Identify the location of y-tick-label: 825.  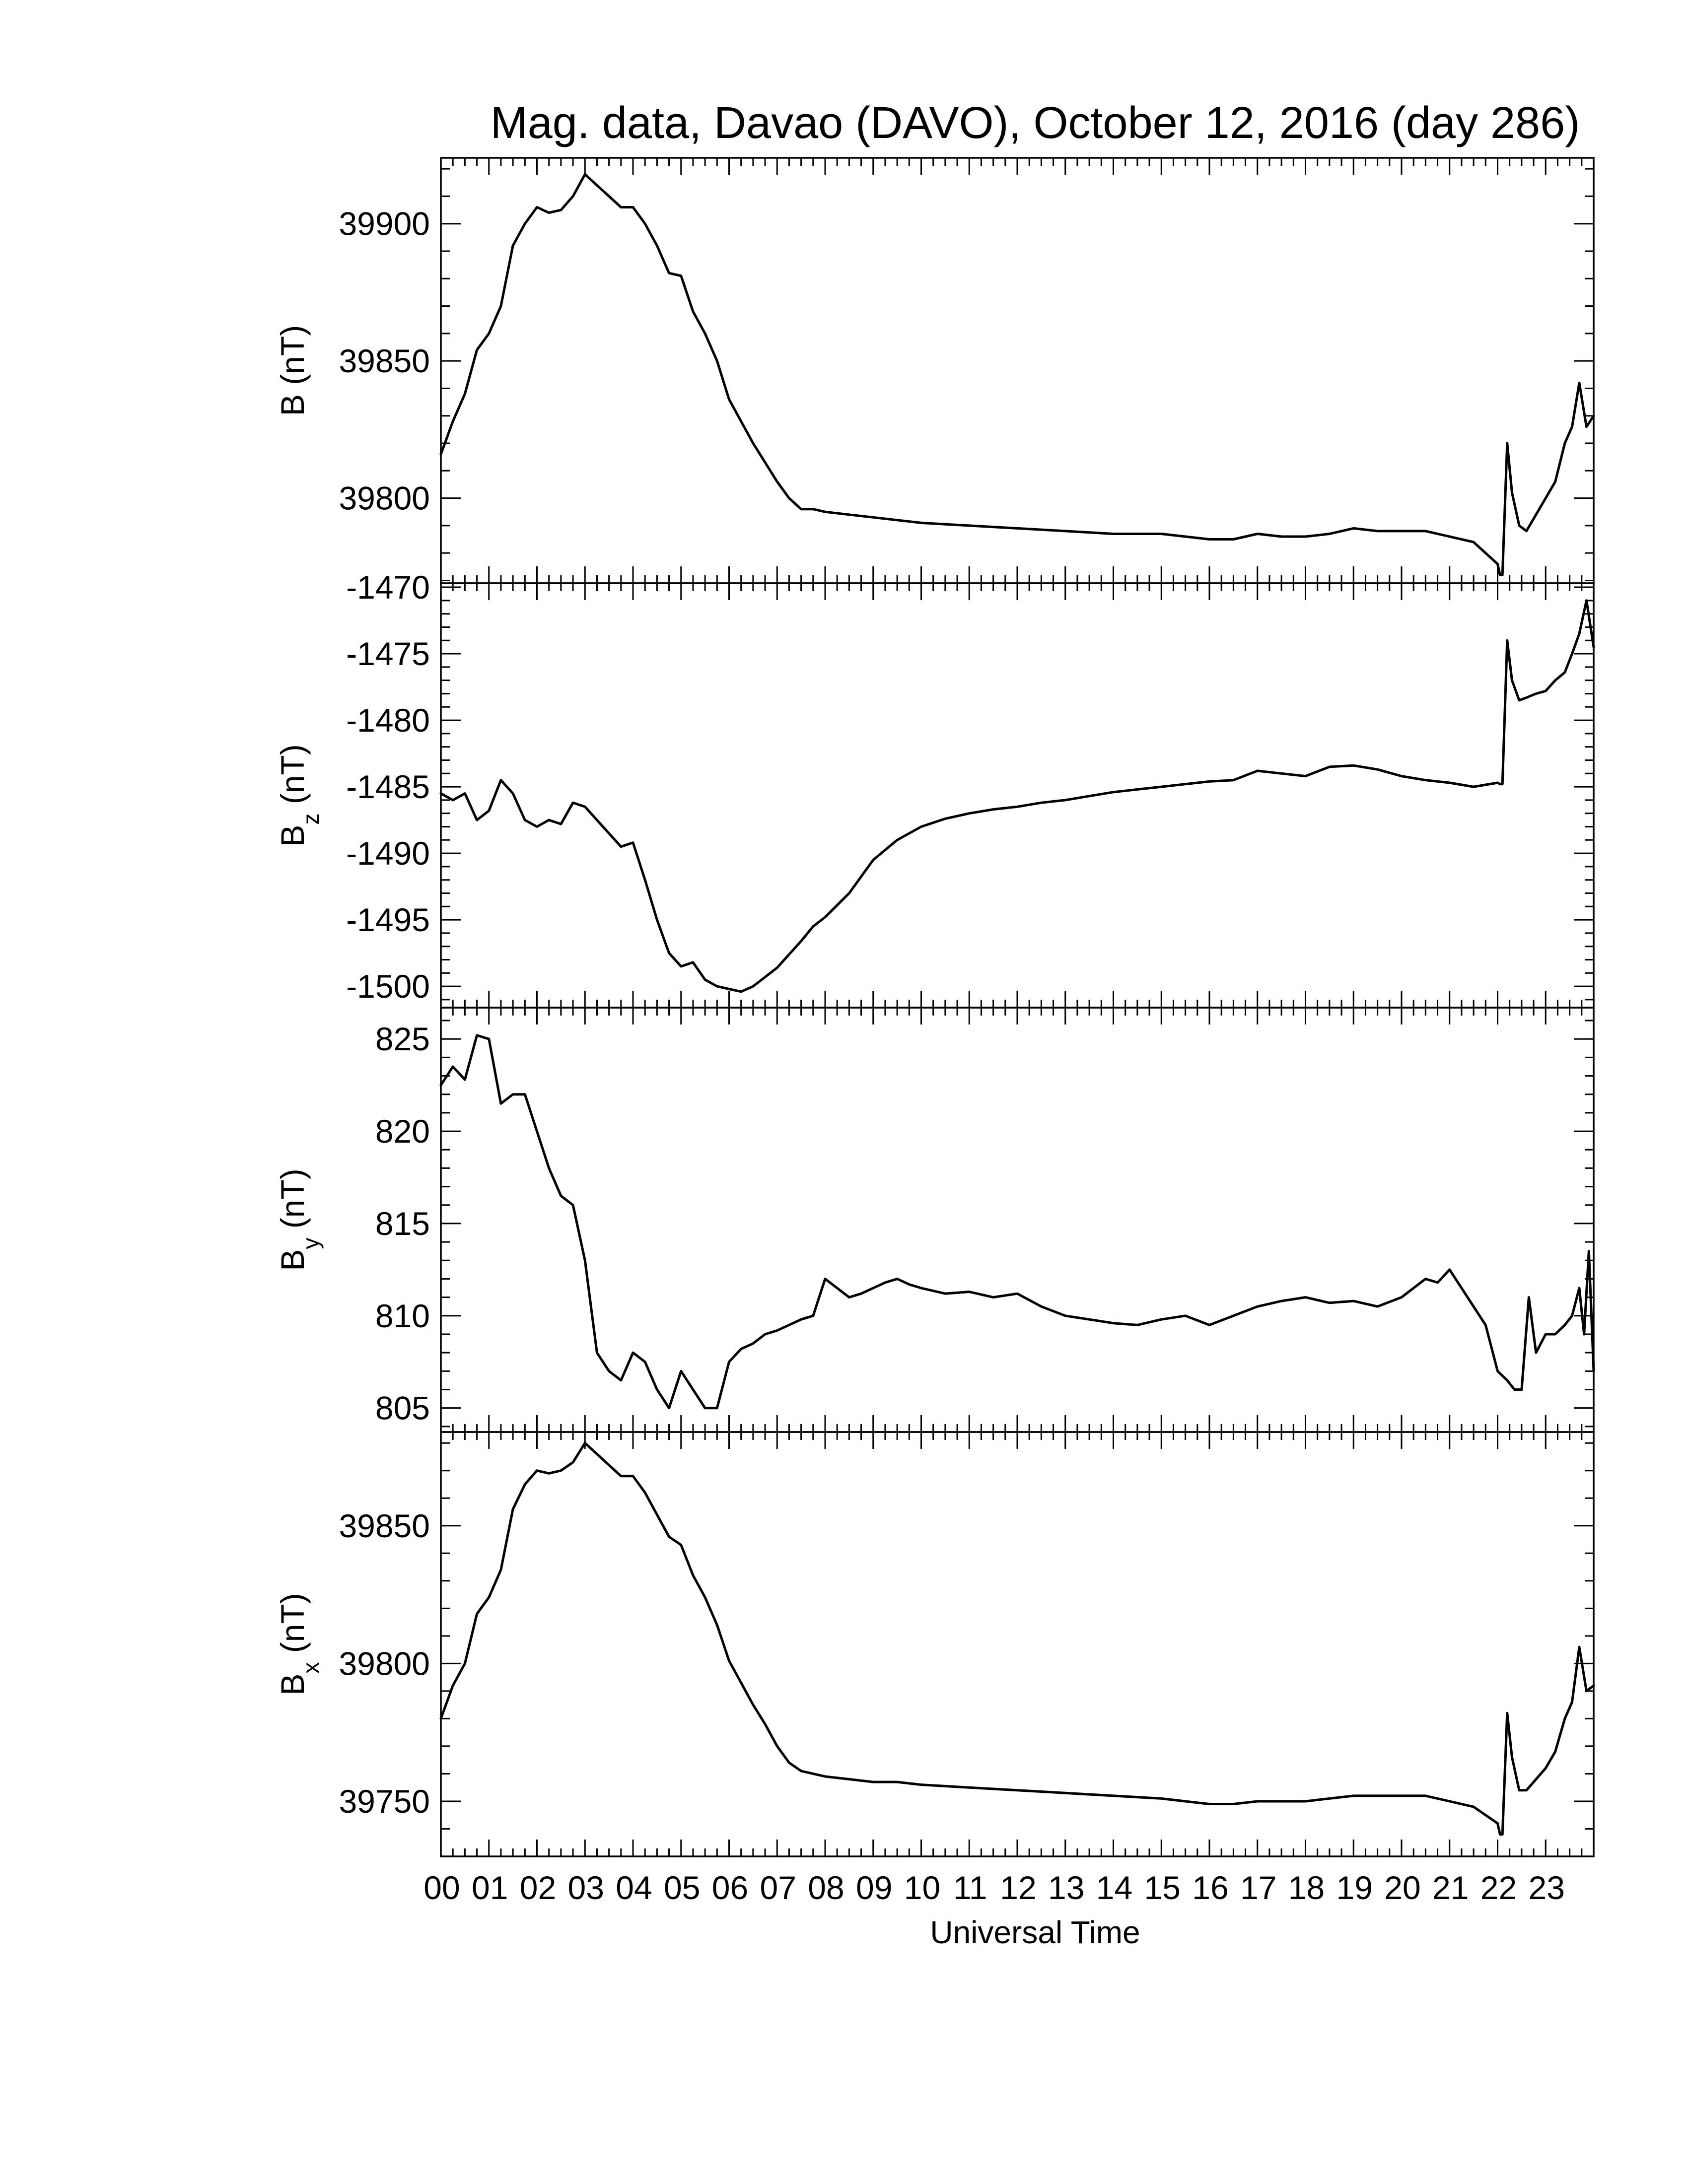
(402, 1039).